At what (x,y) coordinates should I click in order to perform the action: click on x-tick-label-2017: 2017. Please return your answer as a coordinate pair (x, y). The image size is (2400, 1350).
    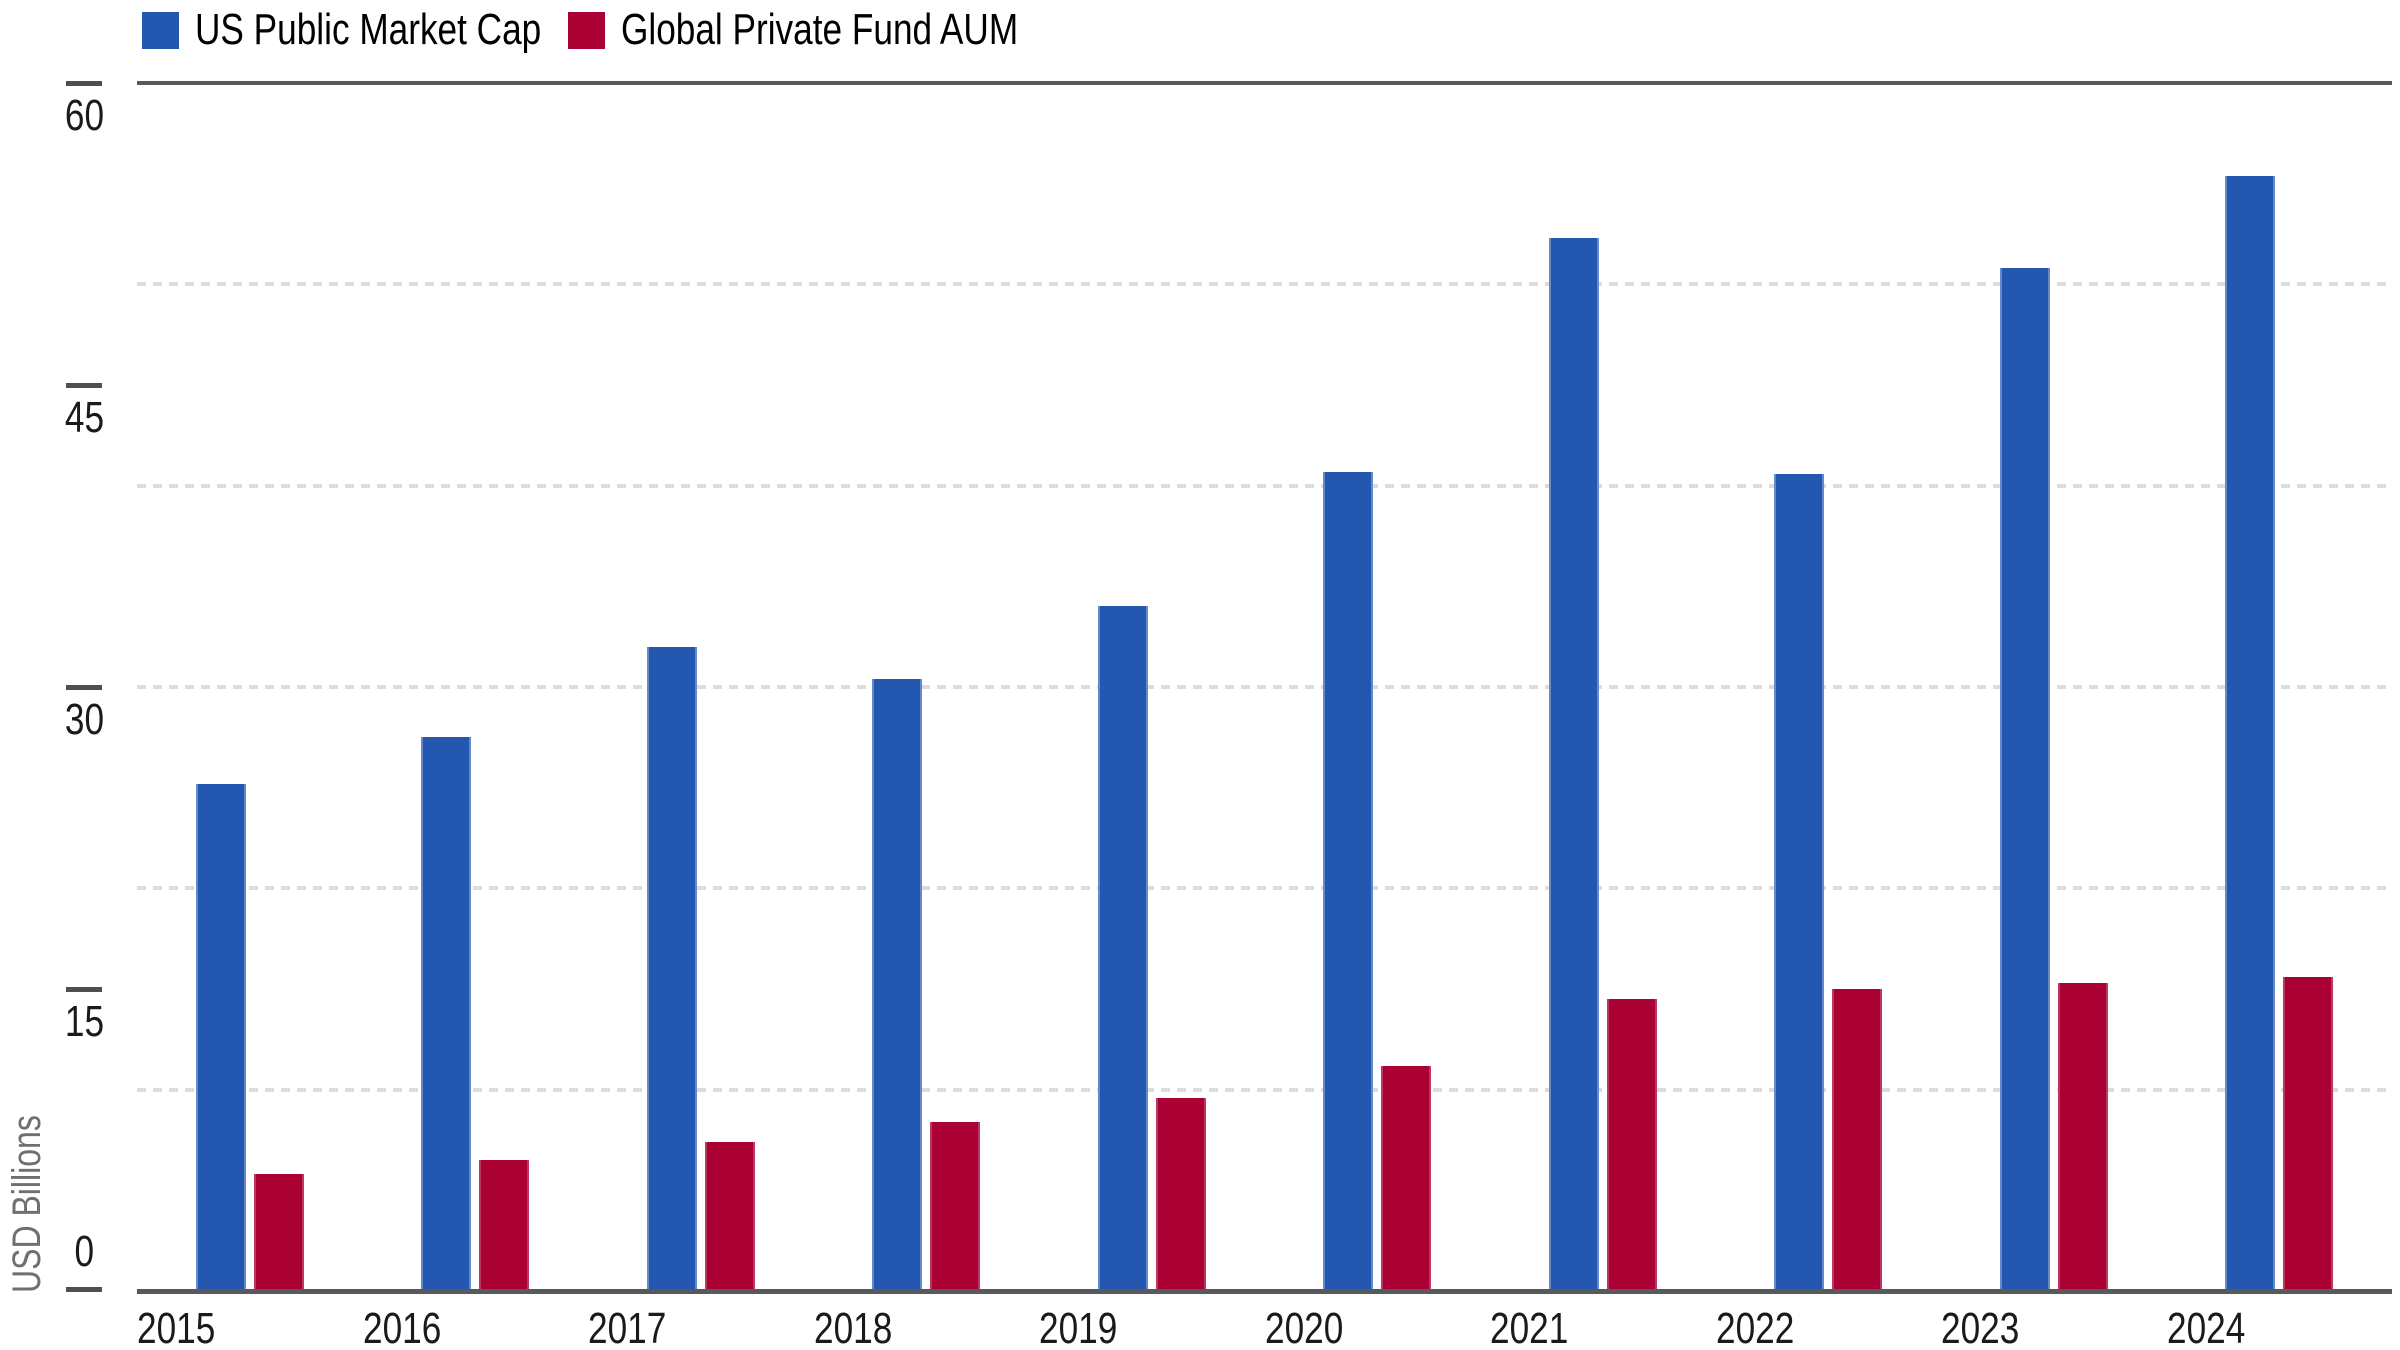
    Looking at the image, I should click on (637, 1328).